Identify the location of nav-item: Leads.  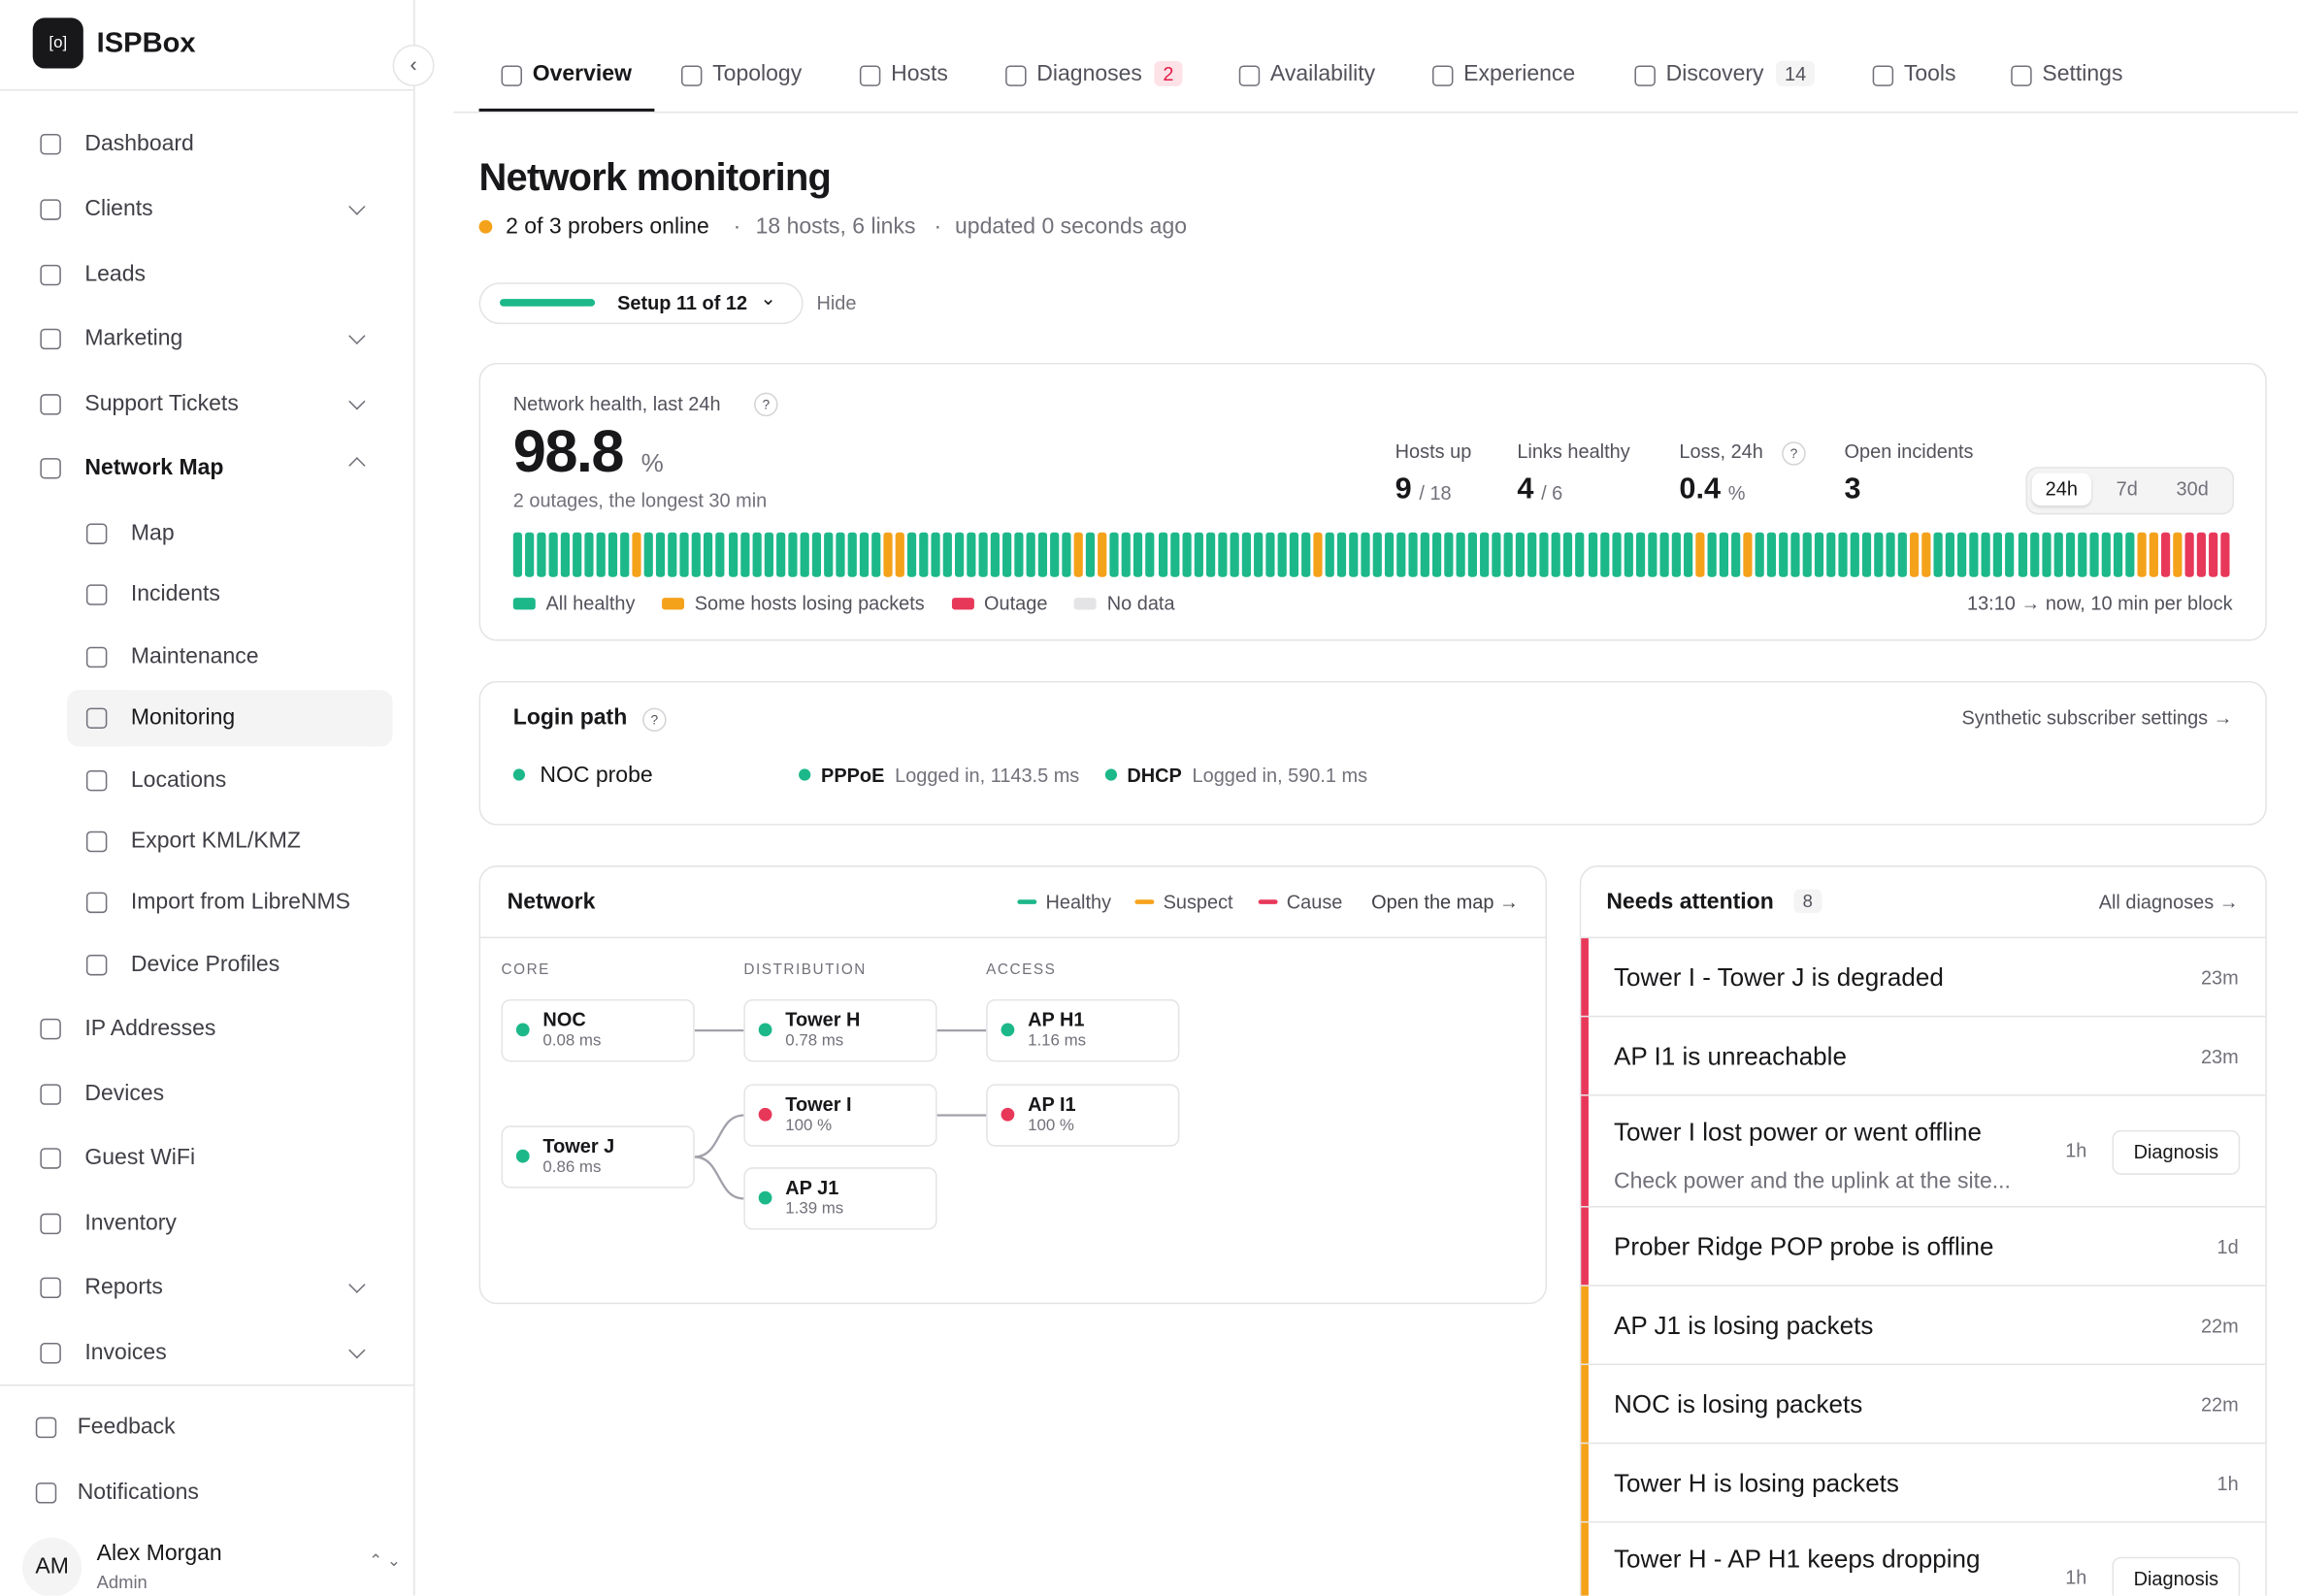
(115, 274).